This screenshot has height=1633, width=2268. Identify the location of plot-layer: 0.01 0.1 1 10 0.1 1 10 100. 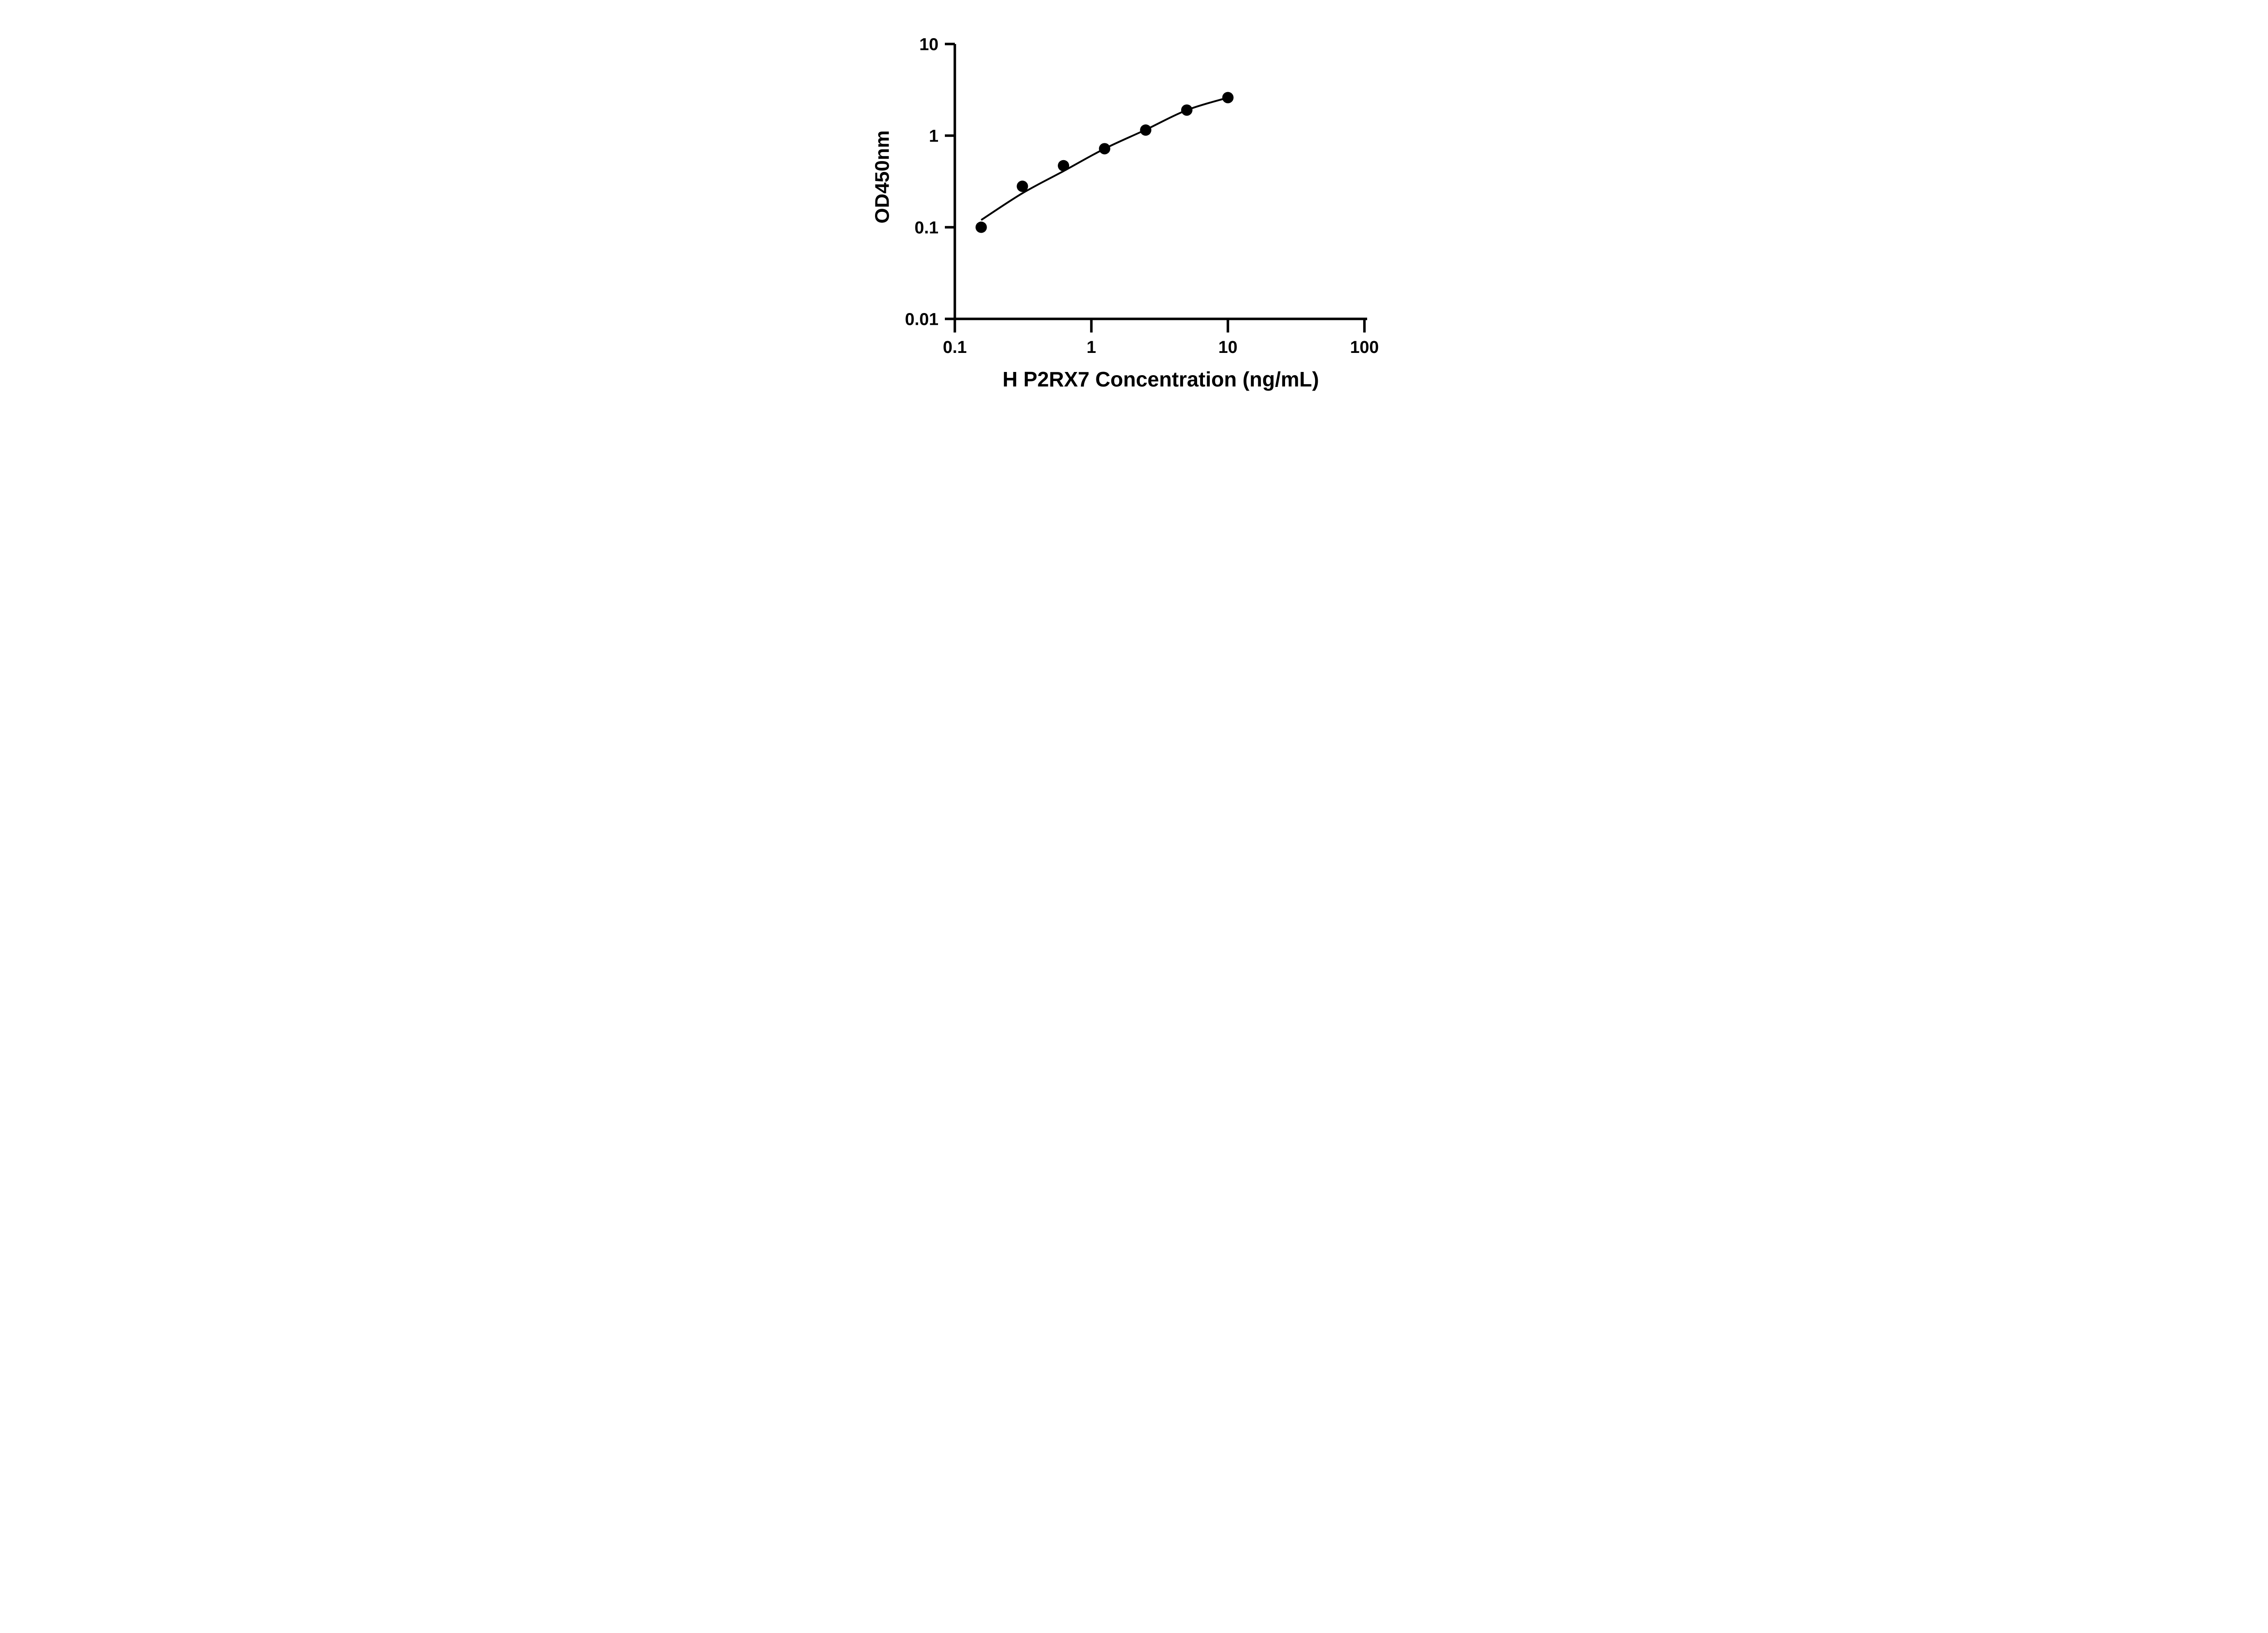
(1142, 196).